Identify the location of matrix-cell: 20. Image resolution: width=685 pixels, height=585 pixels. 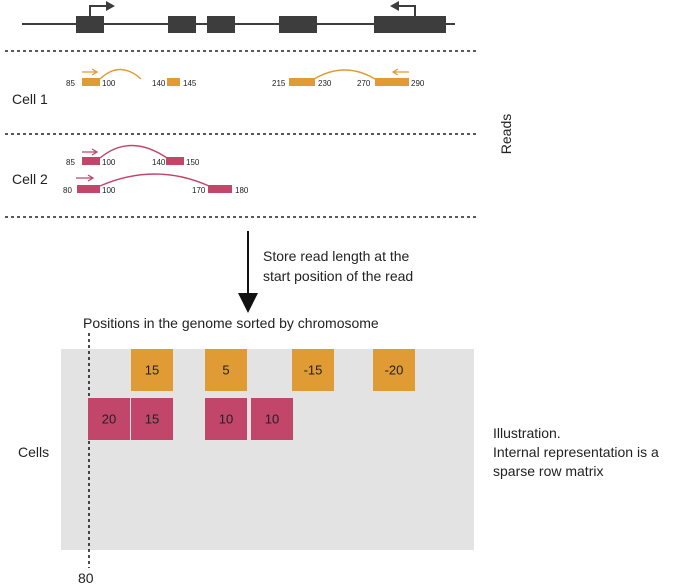
(109, 419).